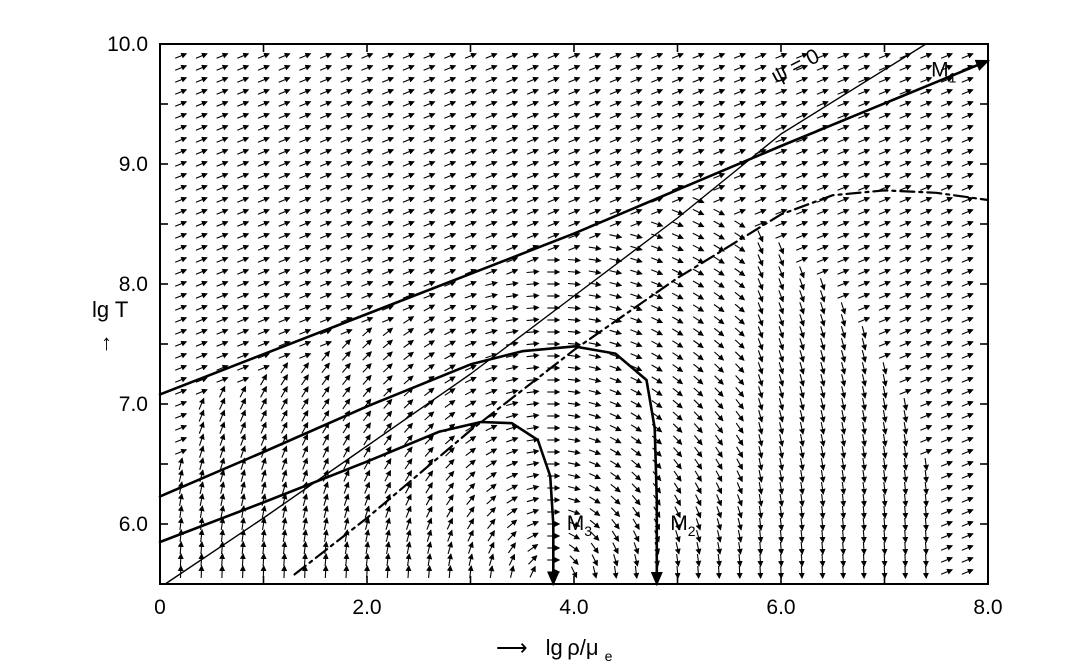 Image resolution: width=1076 pixels, height=671 pixels. I want to click on y-tick-label: 10.0, so click(127, 44).